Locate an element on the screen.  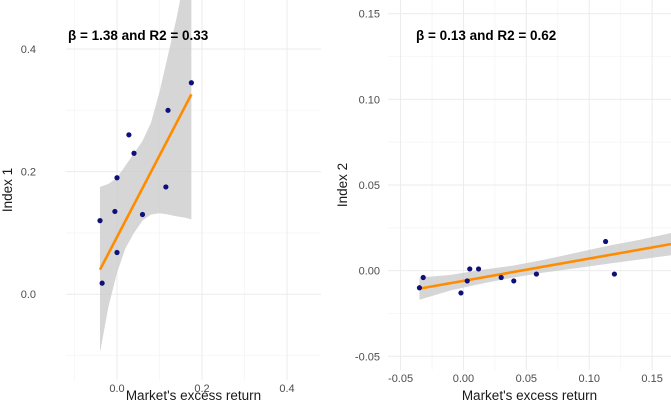
panel-2-y-tick-label: 0.00 is located at coordinates (369, 272).